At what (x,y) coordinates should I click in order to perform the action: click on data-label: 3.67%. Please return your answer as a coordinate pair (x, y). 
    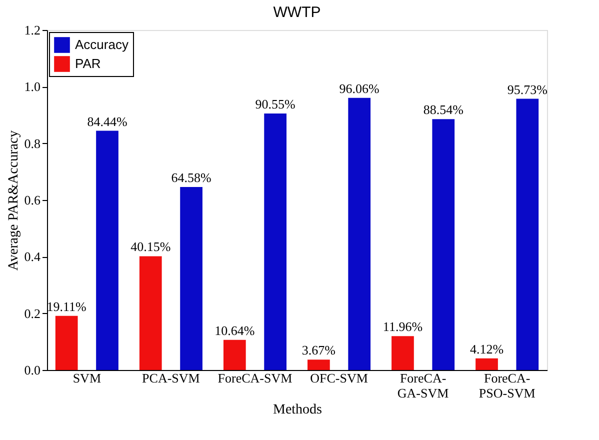
    Looking at the image, I should click on (319, 350).